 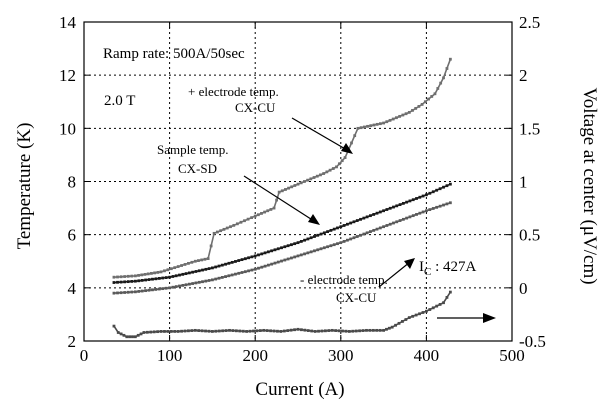 I want to click on sample-arrow, so click(x=279, y=198).